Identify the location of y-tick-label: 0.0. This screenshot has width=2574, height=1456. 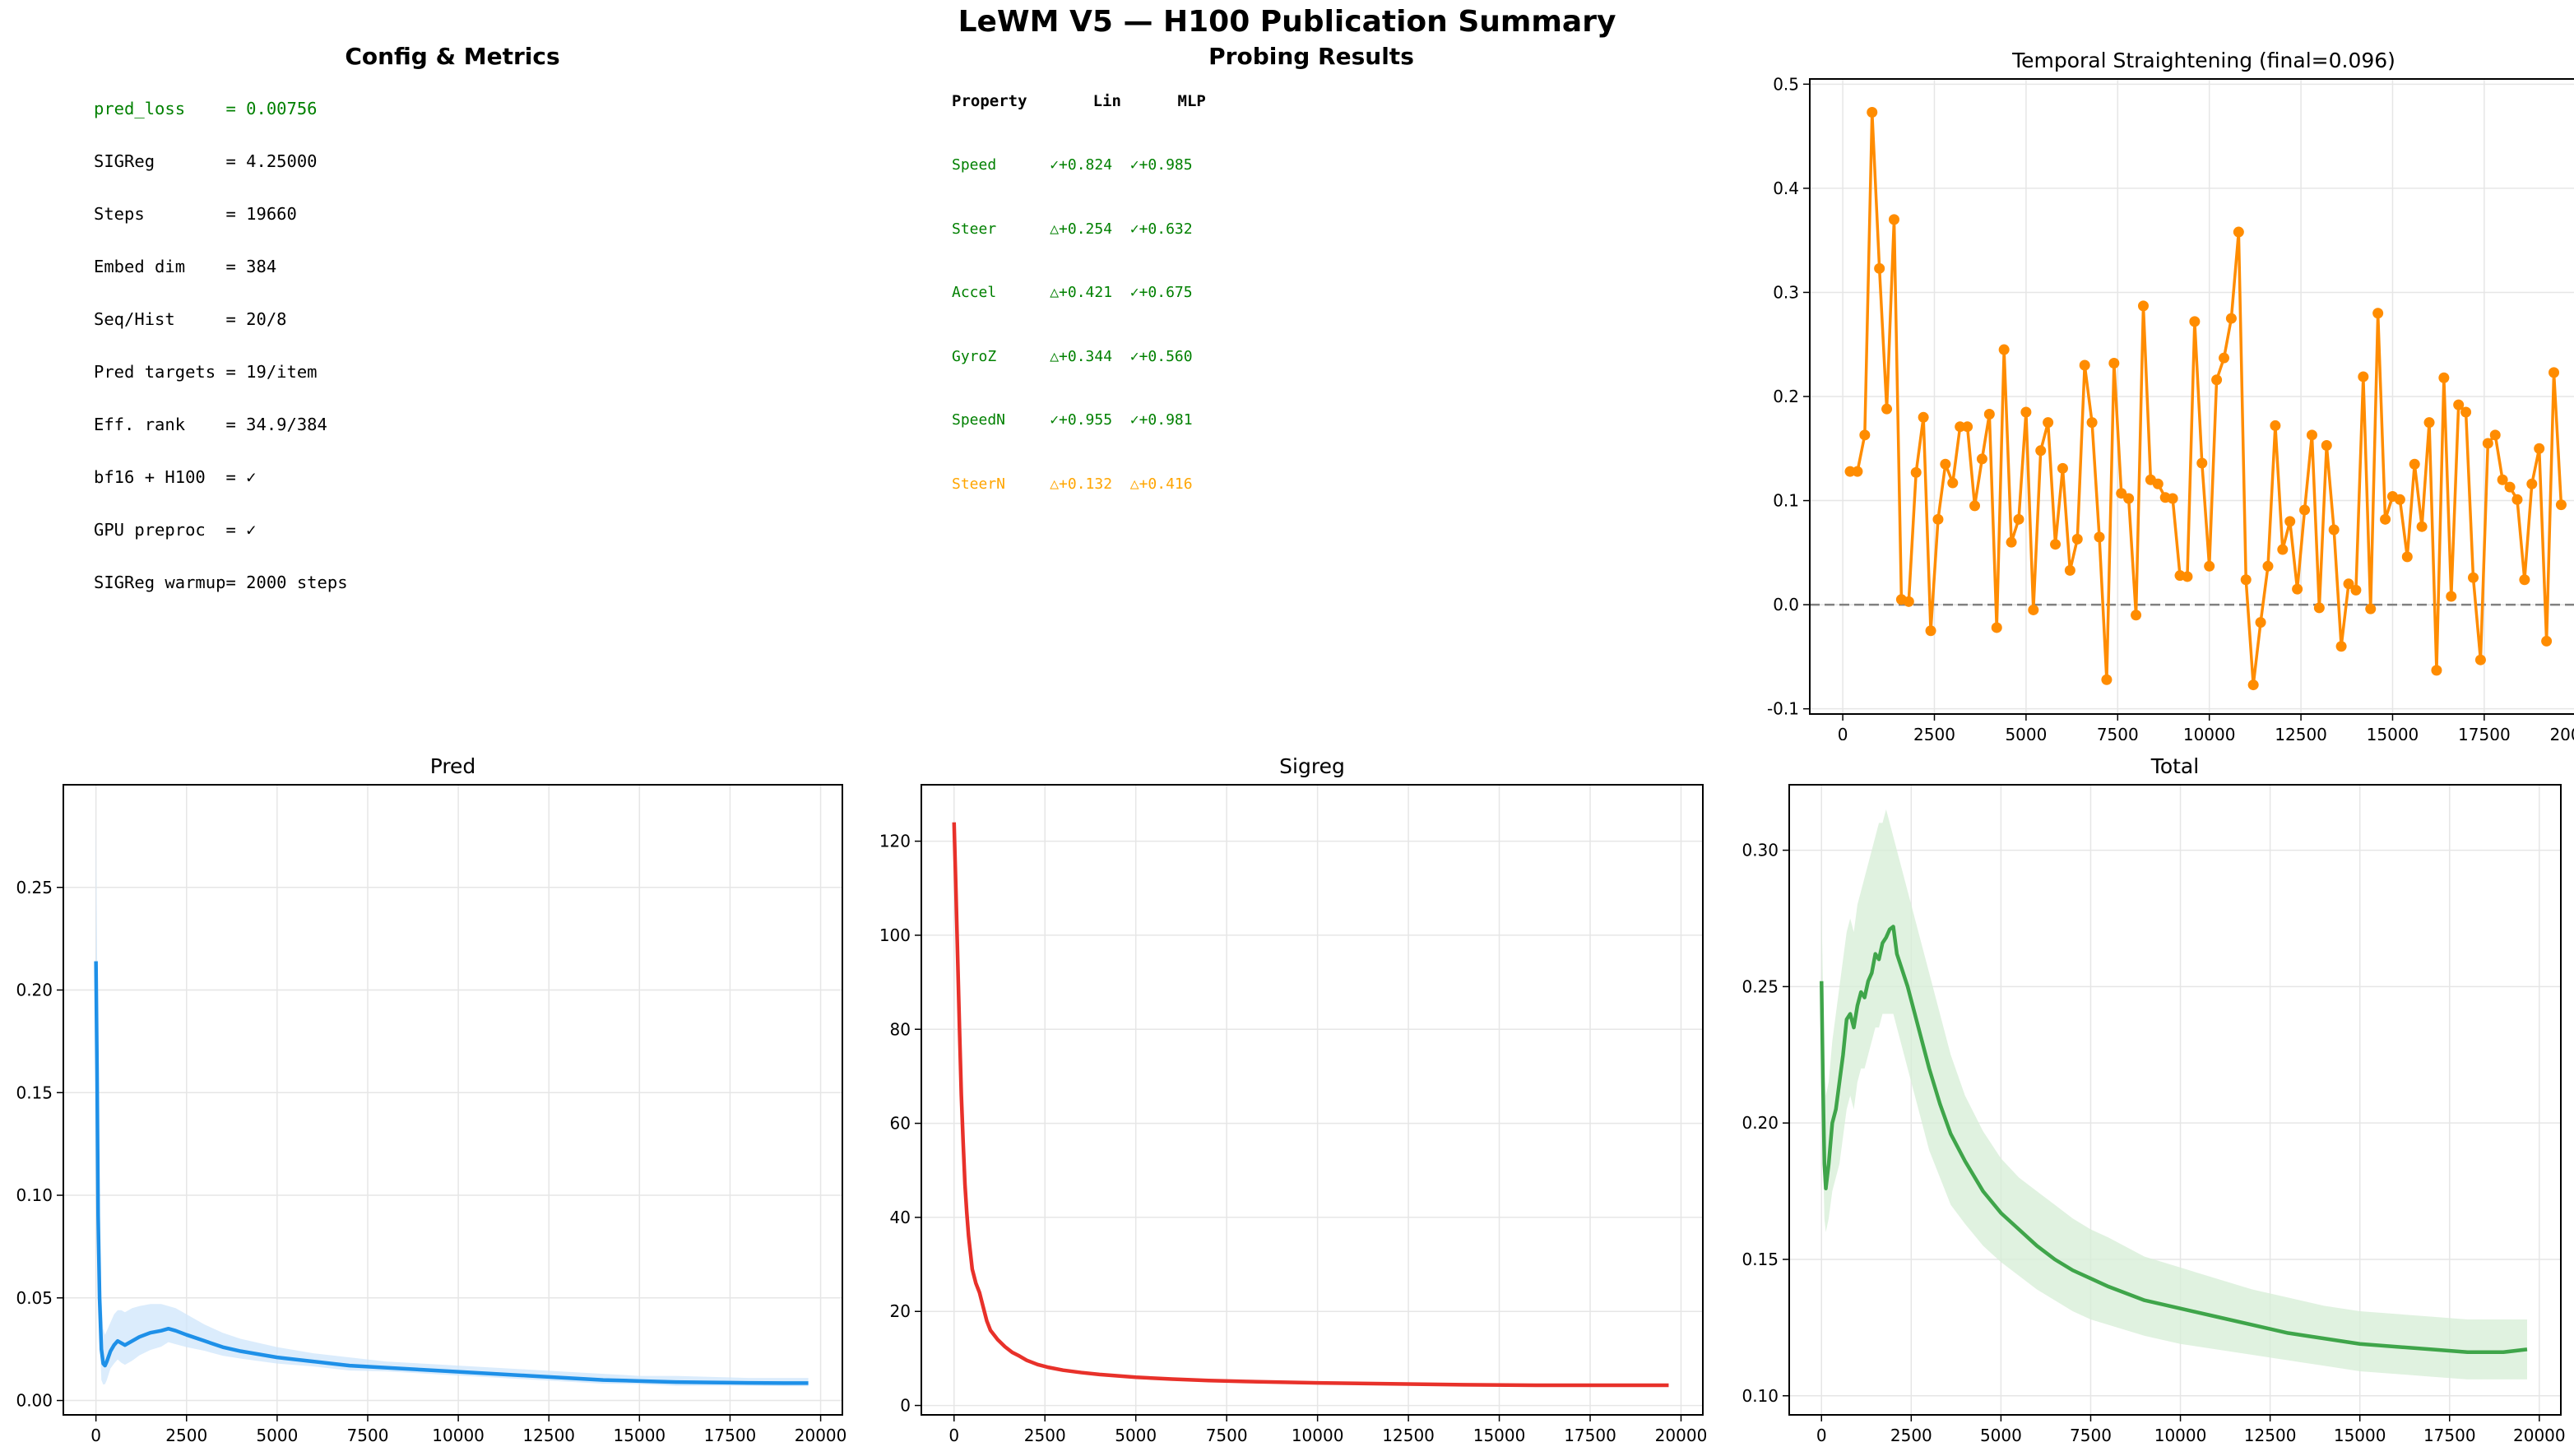
(1786, 604).